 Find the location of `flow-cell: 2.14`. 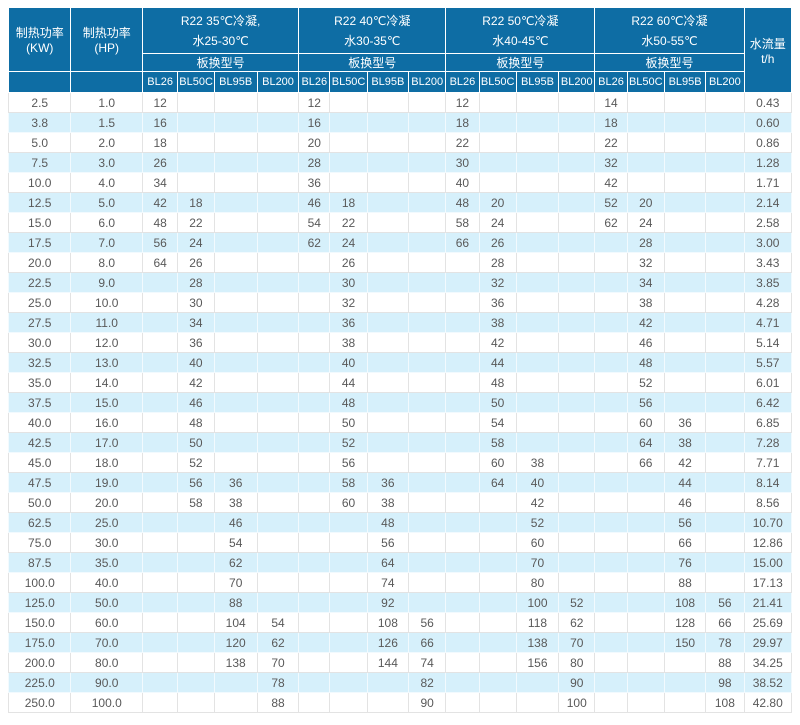

flow-cell: 2.14 is located at coordinates (768, 202).